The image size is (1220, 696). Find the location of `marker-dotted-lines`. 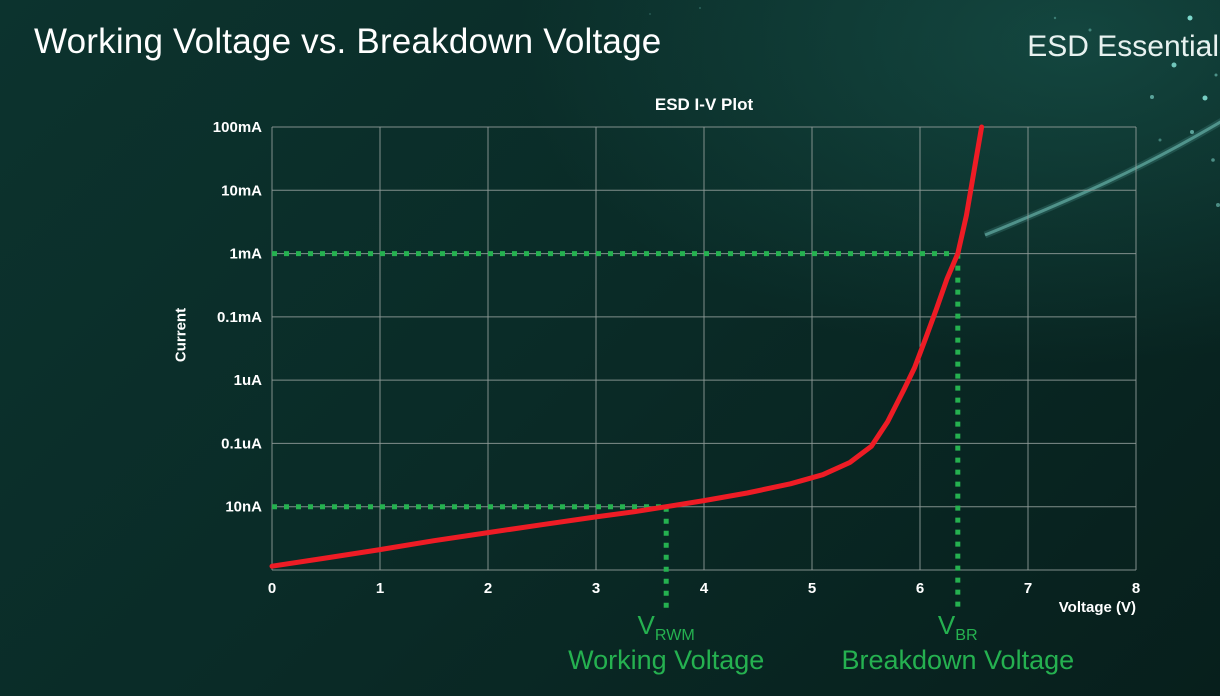

marker-dotted-lines is located at coordinates (470, 558).